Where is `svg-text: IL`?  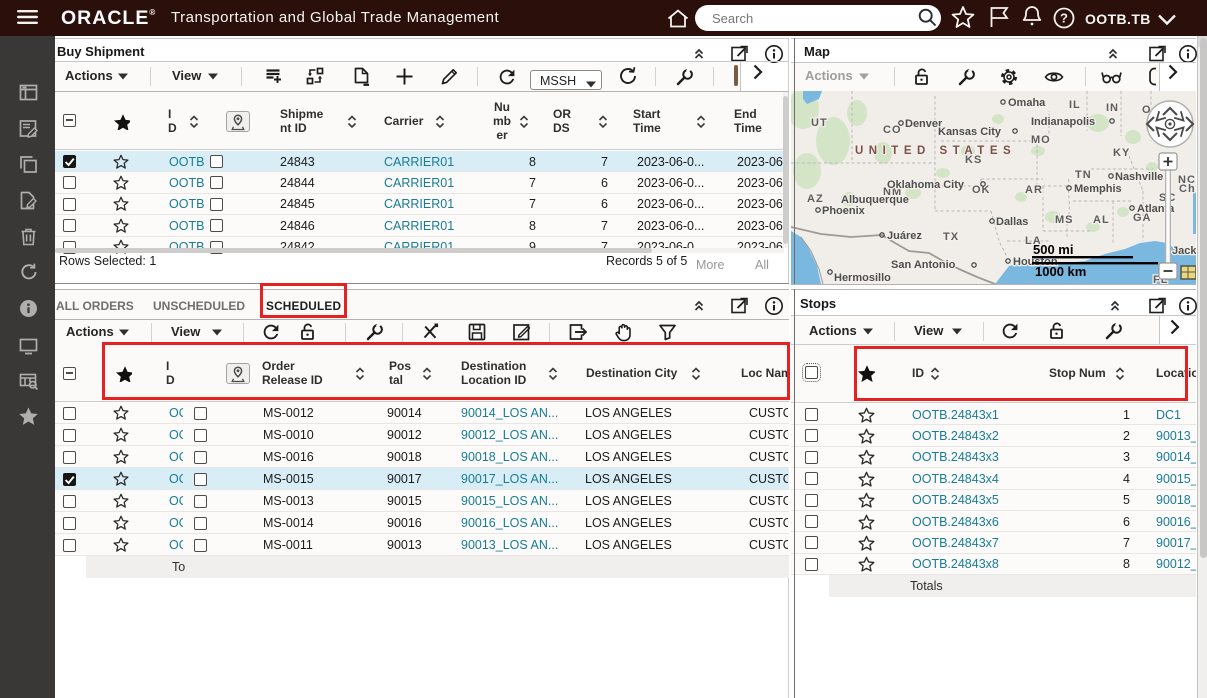
svg-text: IL is located at coordinates (1075, 105).